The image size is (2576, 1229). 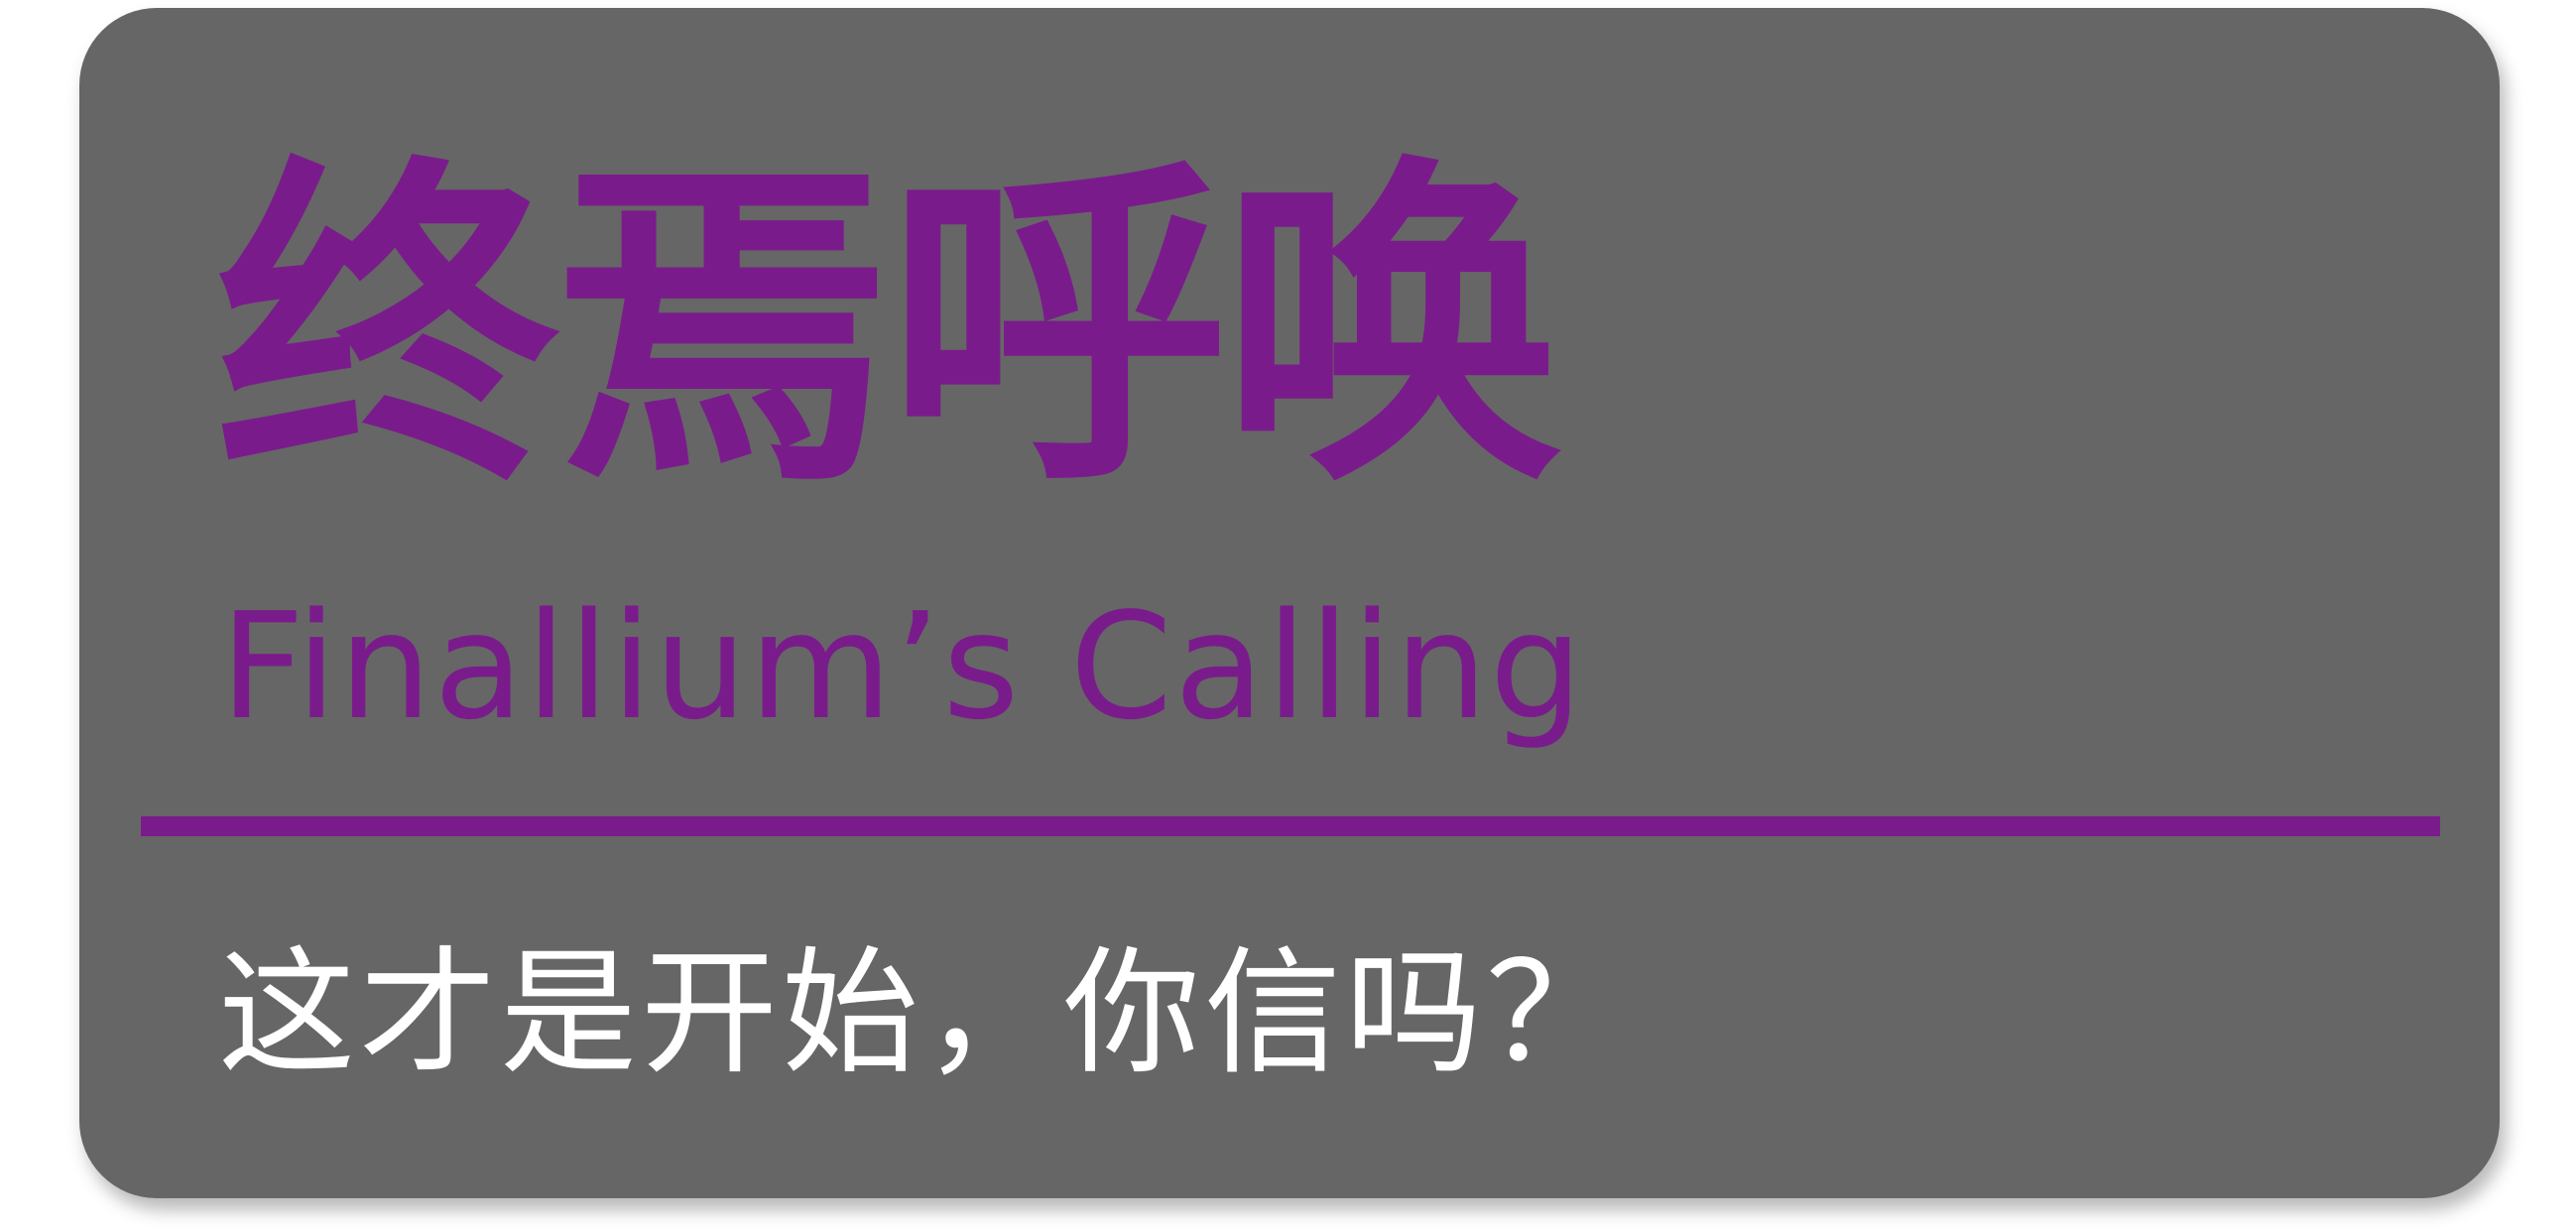 I want to click on divider-line, so click(x=1290, y=826).